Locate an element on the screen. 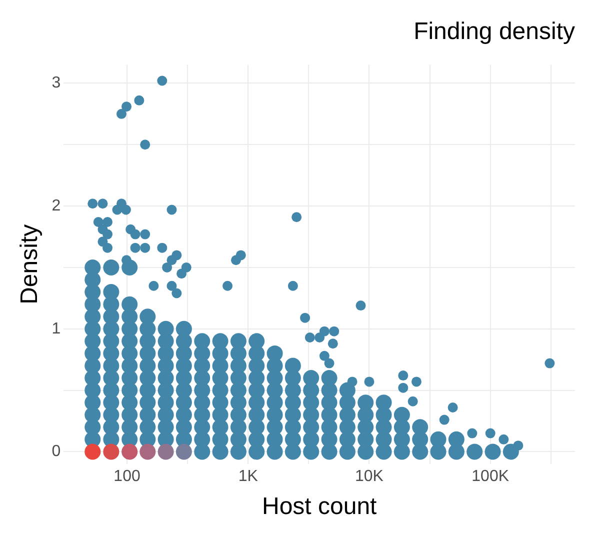 Image resolution: width=595 pixels, height=538 pixels. y-tick-label: 3 is located at coordinates (56, 83).